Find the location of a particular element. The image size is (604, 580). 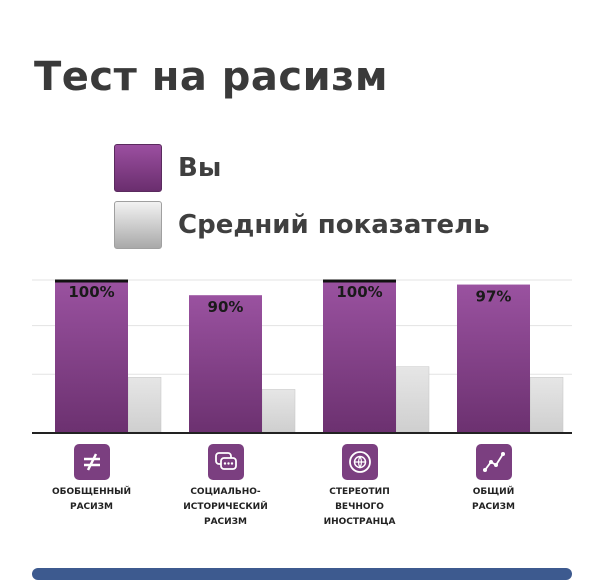

category-label: СТЕРЕОТИП ВЕЧНОГО ИНОСТРАНЦА is located at coordinates (359, 507).